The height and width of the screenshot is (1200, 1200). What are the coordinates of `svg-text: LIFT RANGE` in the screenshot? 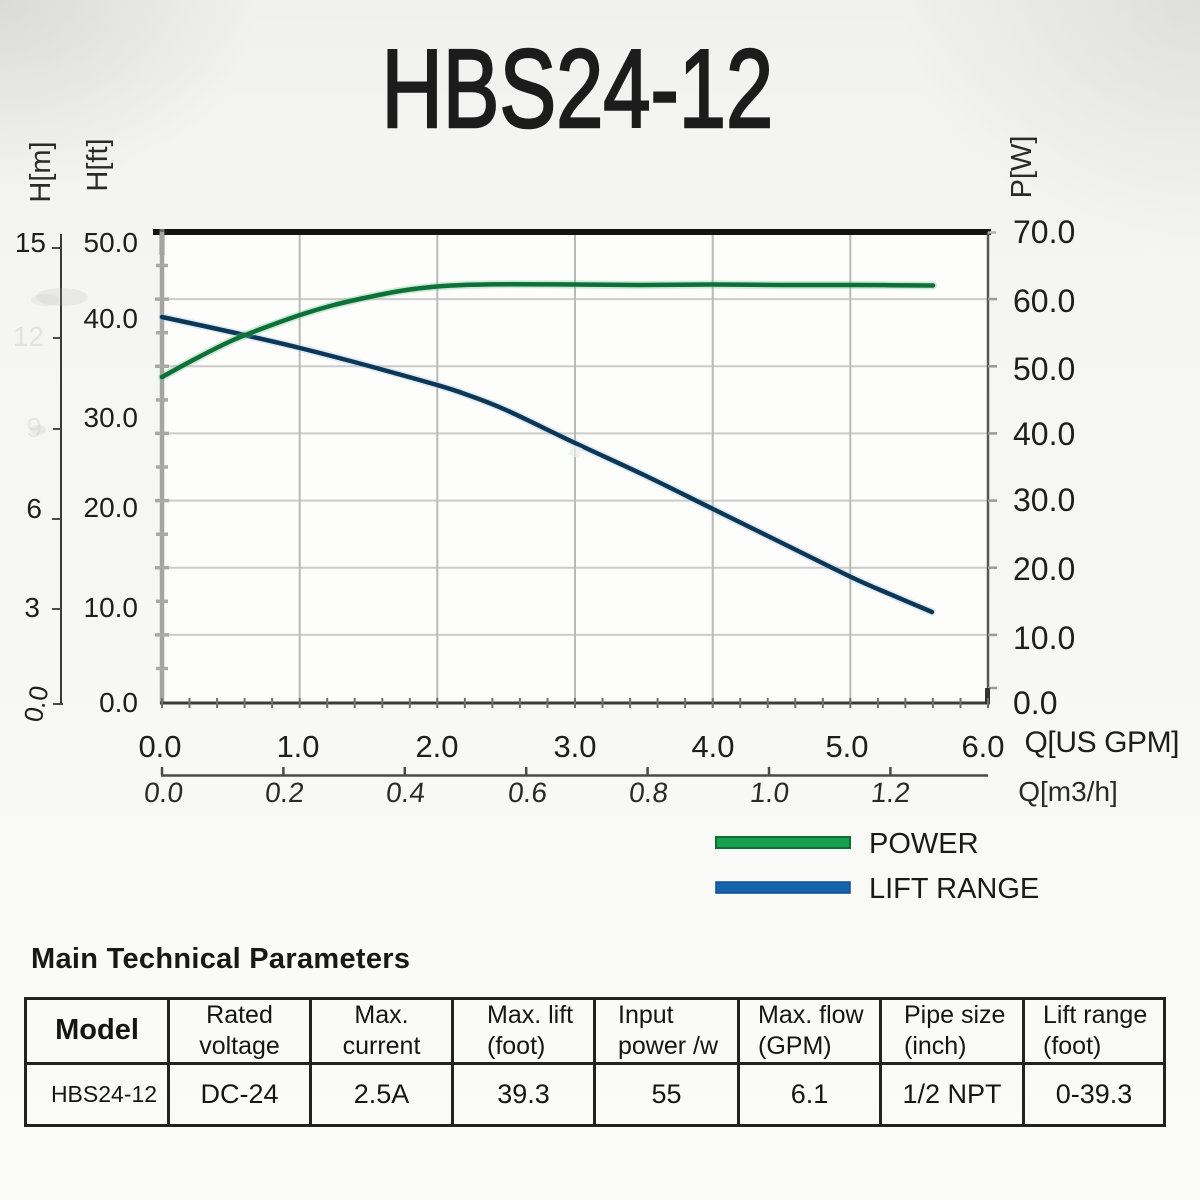 It's located at (954, 889).